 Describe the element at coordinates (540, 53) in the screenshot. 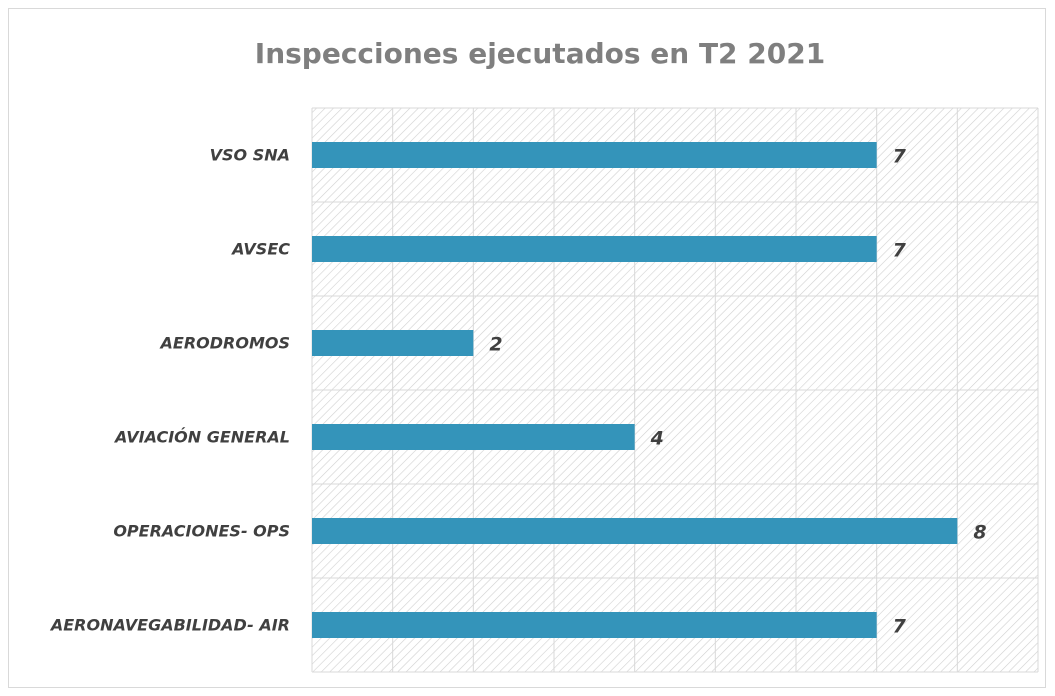

I see `chart-title: Inspecciones ejecutados en T2 2021` at that location.